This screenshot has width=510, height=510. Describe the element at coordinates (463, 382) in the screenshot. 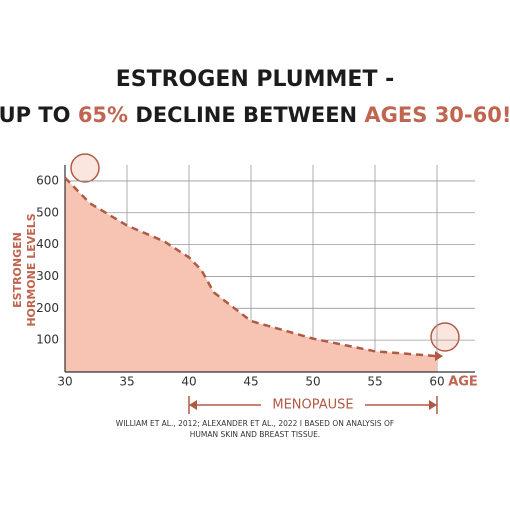

I see `x-axis-label: AGE` at that location.